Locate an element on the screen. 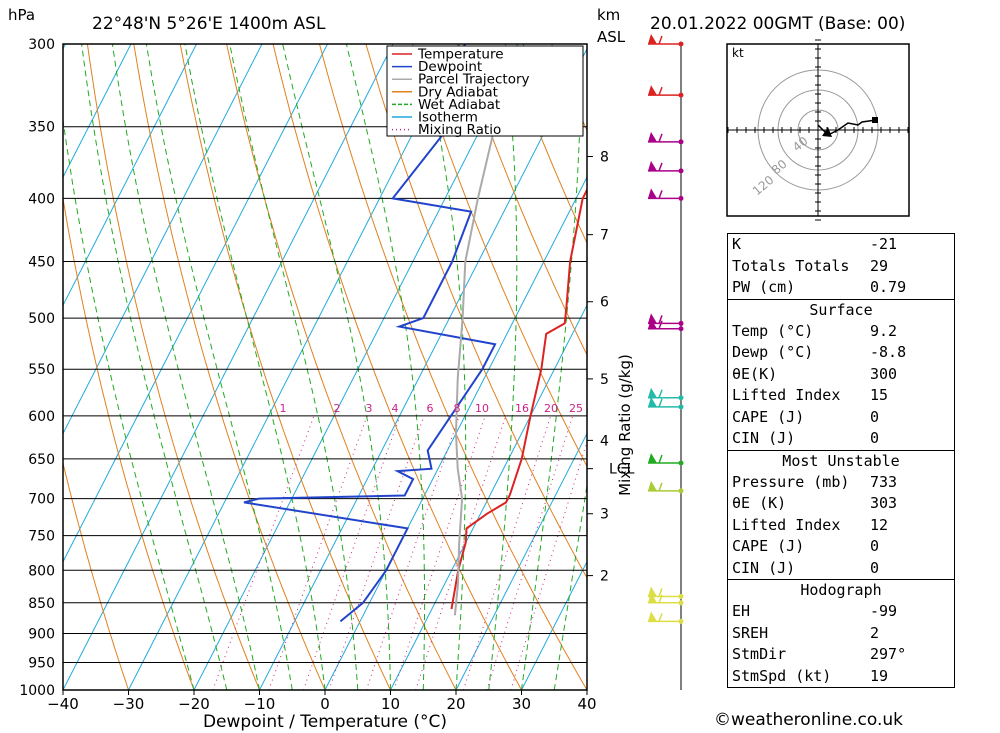 The width and height of the screenshot is (1000, 733). pressure-tick-label: 650 is located at coordinates (41, 460).